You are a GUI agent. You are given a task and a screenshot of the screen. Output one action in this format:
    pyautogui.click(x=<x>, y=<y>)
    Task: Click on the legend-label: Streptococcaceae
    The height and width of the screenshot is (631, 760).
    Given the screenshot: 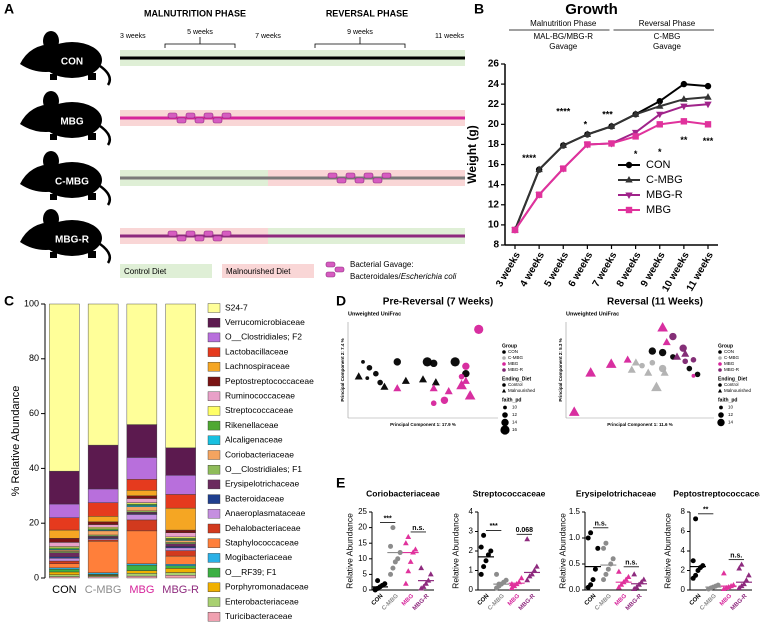 What is the action you would take?
    pyautogui.click(x=259, y=410)
    